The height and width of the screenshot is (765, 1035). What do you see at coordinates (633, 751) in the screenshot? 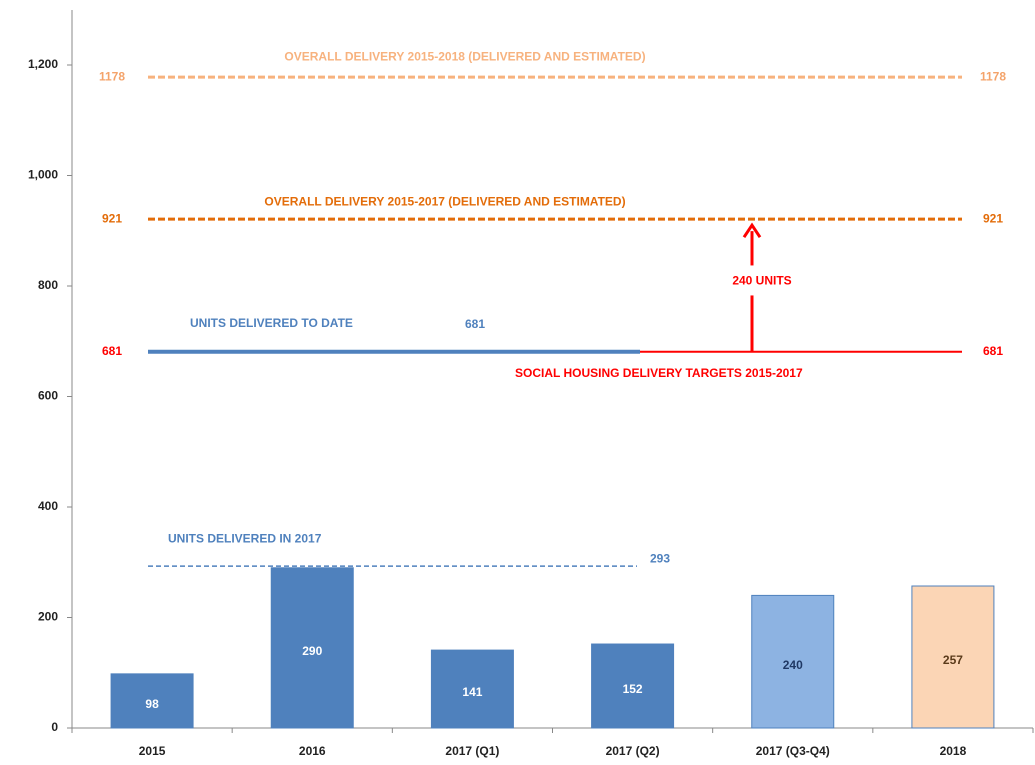
I see `x-tick-label: 2017 (Q2)` at bounding box center [633, 751].